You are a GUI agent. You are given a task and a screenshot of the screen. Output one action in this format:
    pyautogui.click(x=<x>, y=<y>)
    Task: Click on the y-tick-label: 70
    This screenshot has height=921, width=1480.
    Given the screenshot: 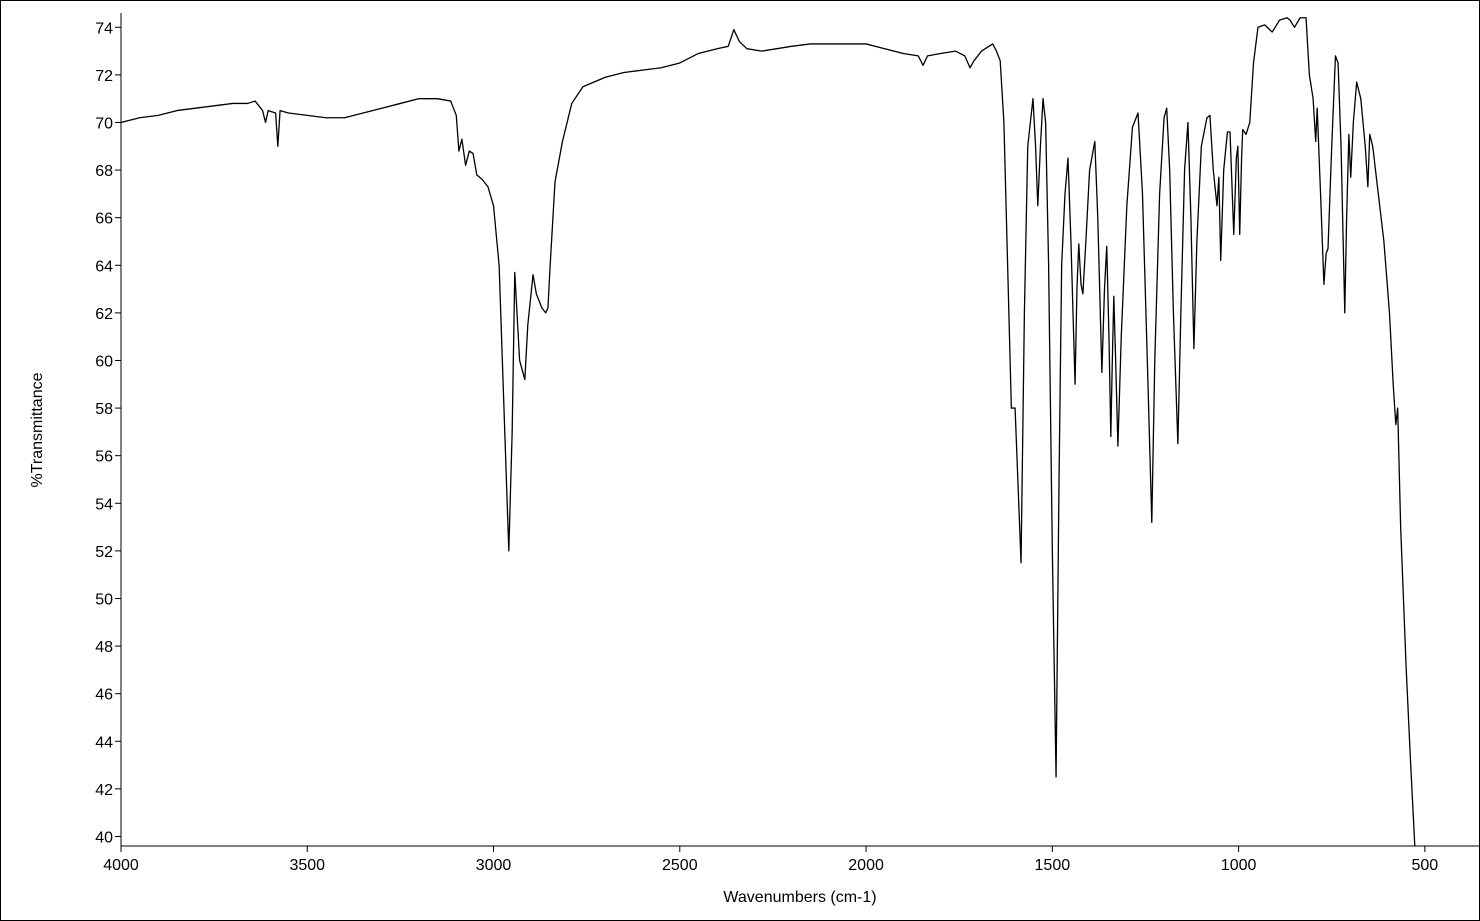 What is the action you would take?
    pyautogui.click(x=104, y=123)
    